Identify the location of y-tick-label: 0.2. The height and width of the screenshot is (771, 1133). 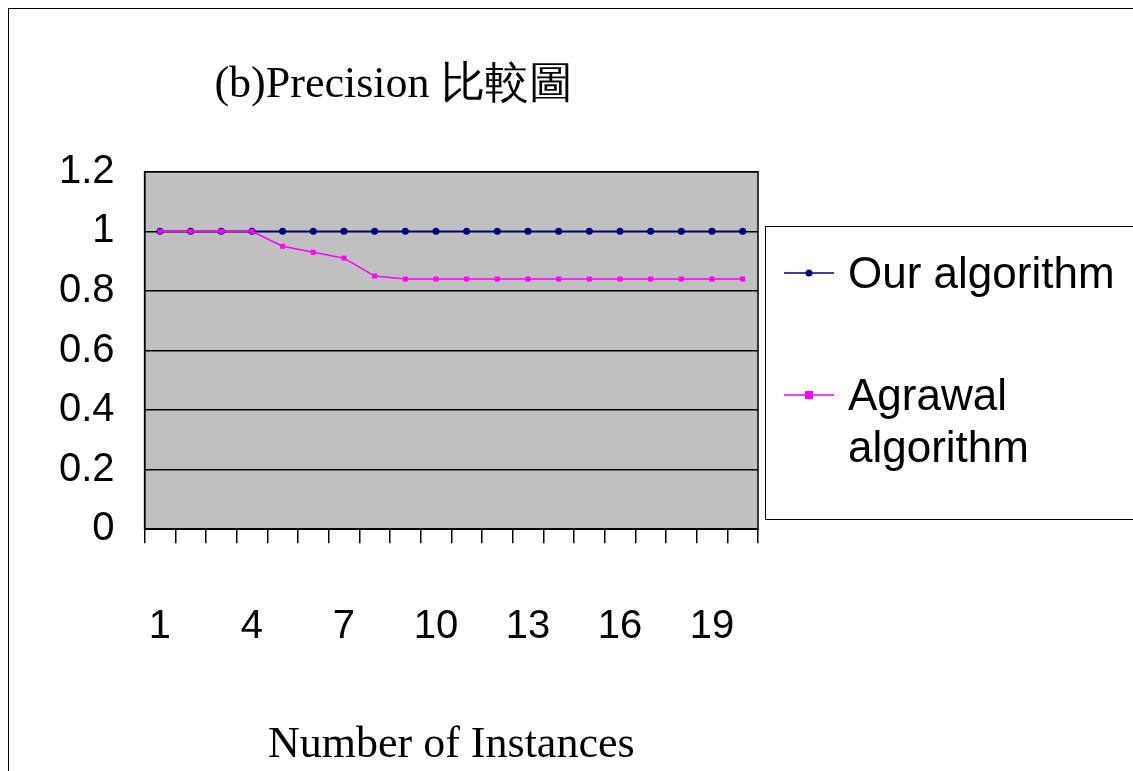
(87, 466).